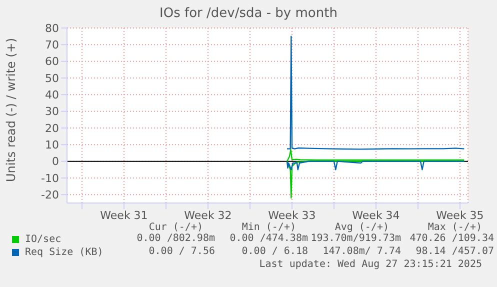  What do you see at coordinates (355, 239) in the screenshot?
I see `text: 193.70m/919.73m` at bounding box center [355, 239].